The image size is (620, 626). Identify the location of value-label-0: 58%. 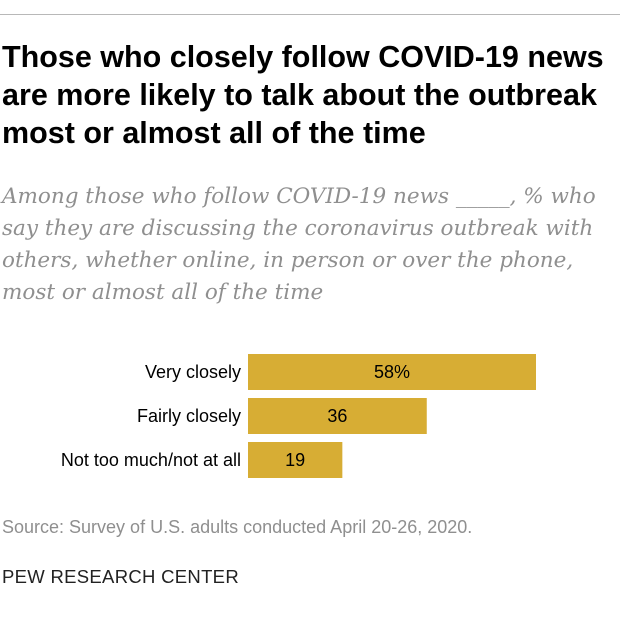
(392, 372).